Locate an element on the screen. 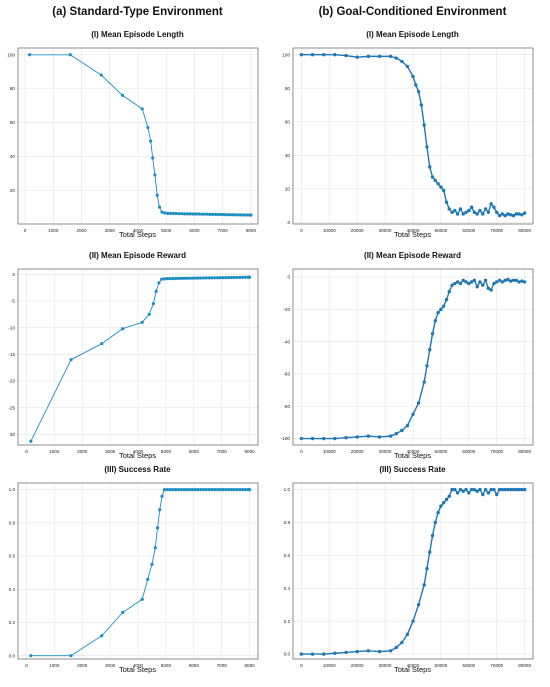 Image resolution: width=550 pixels, height=687 pixels. x-tick-label: 30000 is located at coordinates (385, 665).